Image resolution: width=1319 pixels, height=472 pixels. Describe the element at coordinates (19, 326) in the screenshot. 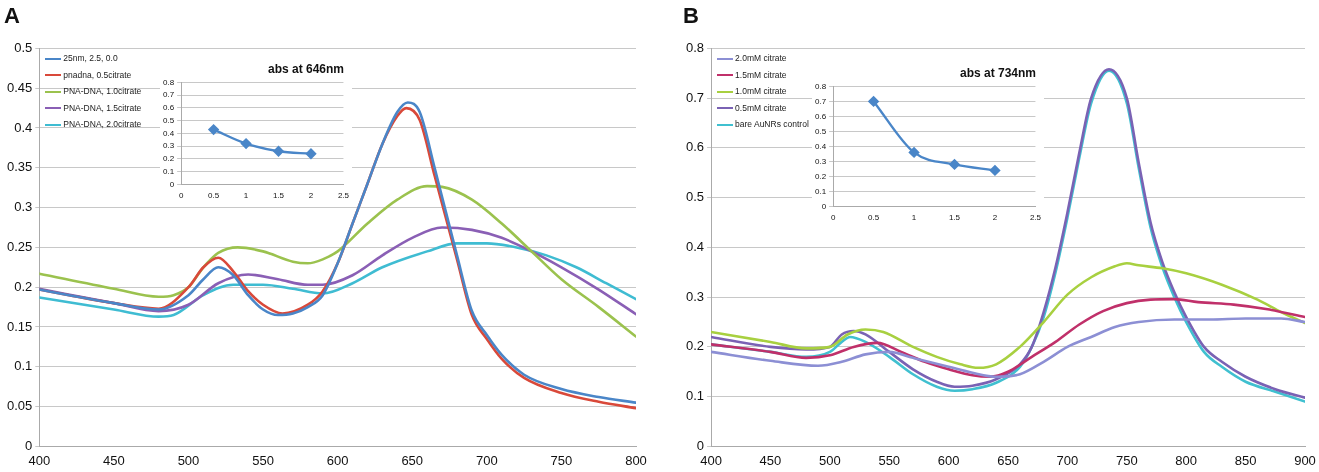

I see `y-tick-label: 0.15` at that location.